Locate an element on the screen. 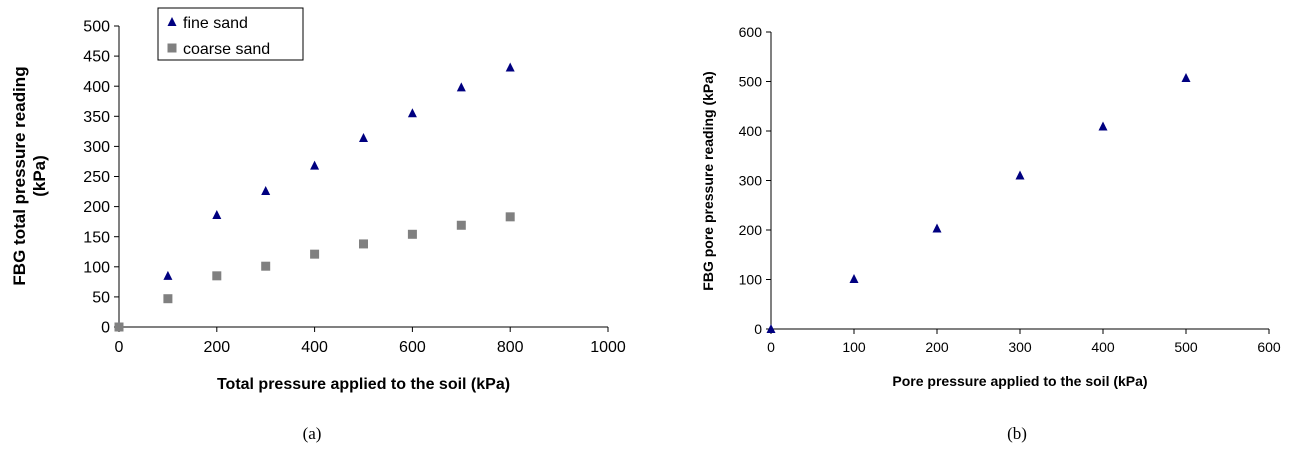  y-tick-label: 250 is located at coordinates (96, 177).